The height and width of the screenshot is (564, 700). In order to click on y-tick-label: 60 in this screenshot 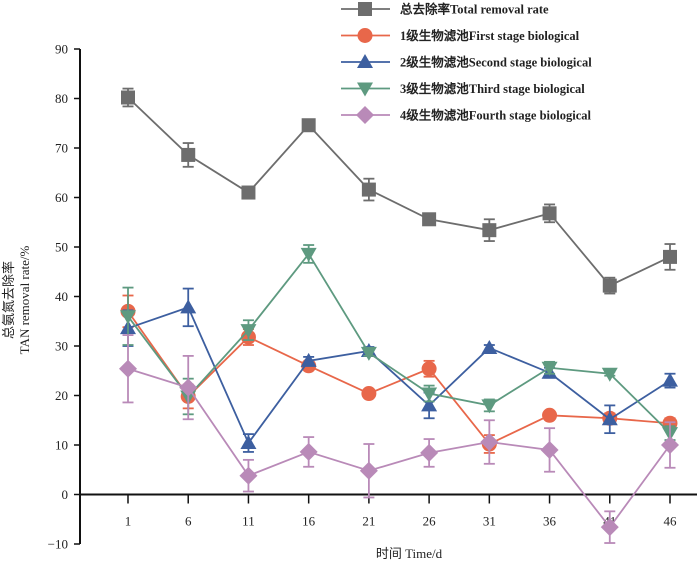, I will do `click(61, 197)`.